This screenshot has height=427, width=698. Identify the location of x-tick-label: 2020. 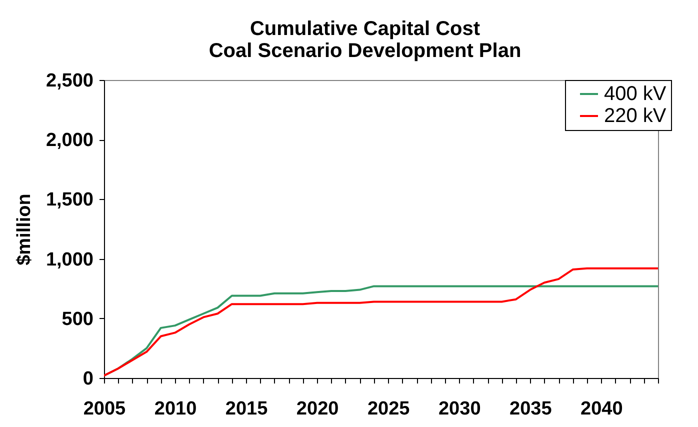
(317, 409).